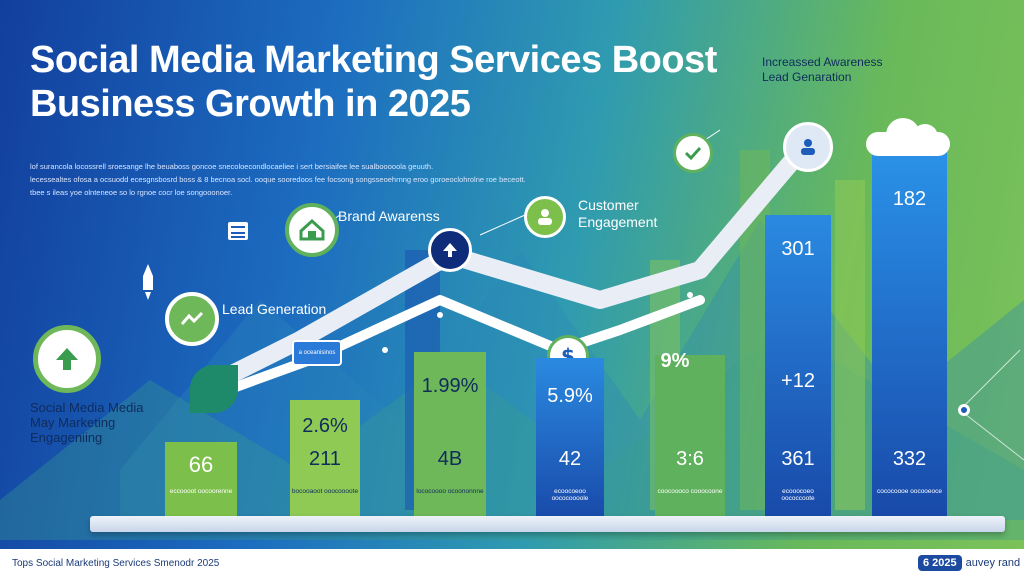 The width and height of the screenshot is (1024, 579). Describe the element at coordinates (238, 231) in the screenshot. I see `list-icon` at that location.